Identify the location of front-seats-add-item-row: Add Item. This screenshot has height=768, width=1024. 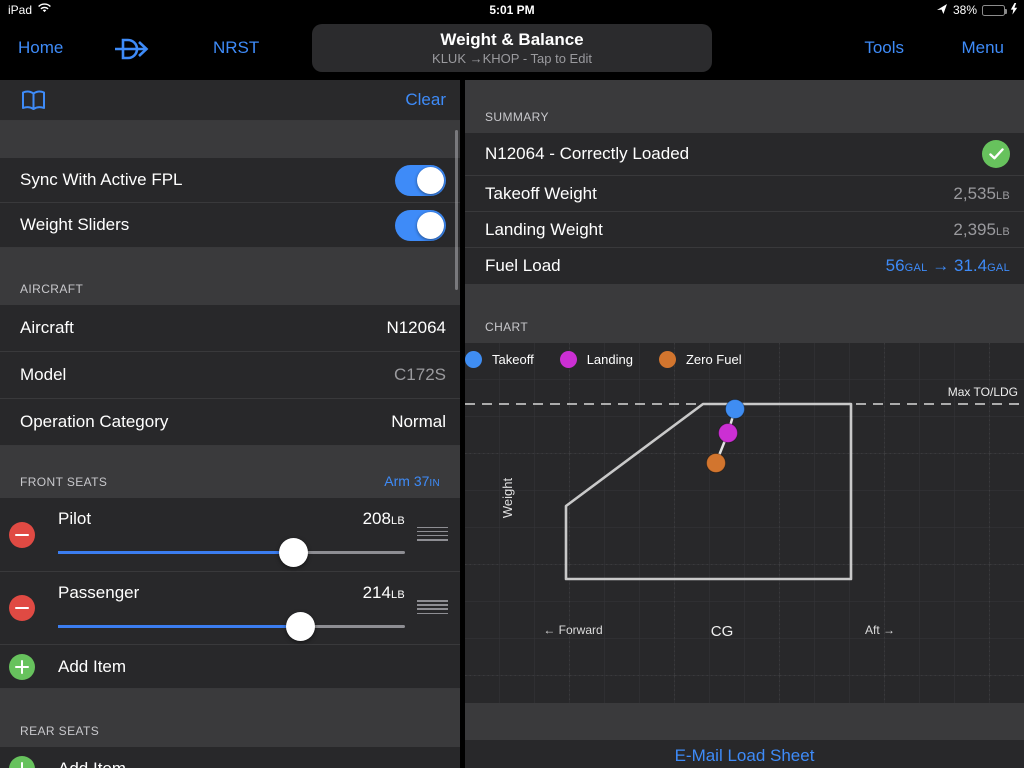
(230, 667).